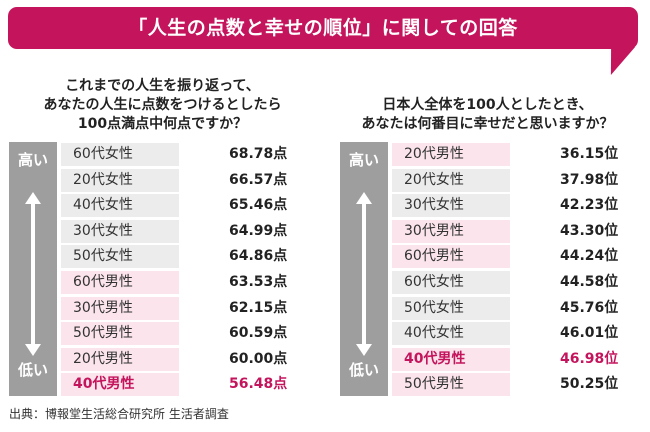 The height and width of the screenshot is (432, 650). What do you see at coordinates (589, 358) in the screenshot?
I see `group-value: 46.98位` at bounding box center [589, 358].